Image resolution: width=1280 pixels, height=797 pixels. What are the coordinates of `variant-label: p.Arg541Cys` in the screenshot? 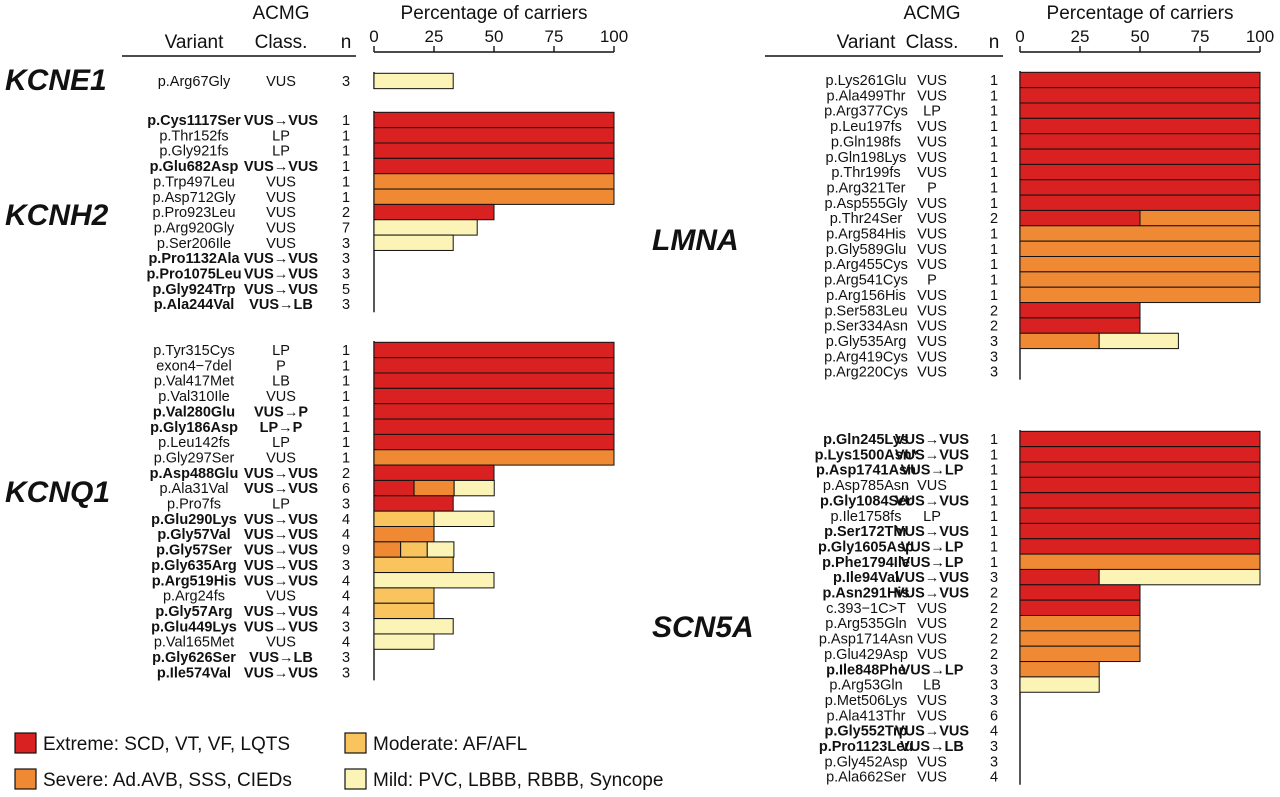 It's located at (866, 281).